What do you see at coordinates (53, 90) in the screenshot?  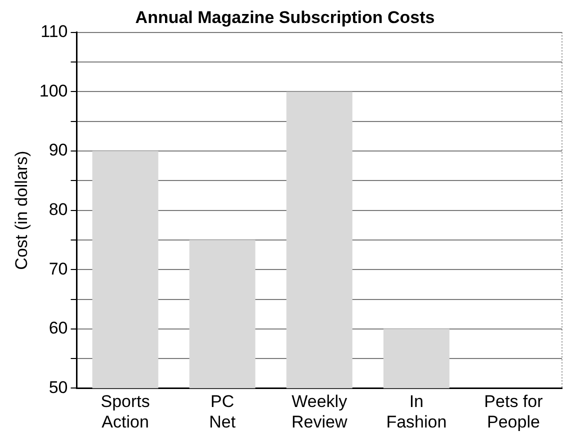 I see `y-tick-label: 100` at bounding box center [53, 90].